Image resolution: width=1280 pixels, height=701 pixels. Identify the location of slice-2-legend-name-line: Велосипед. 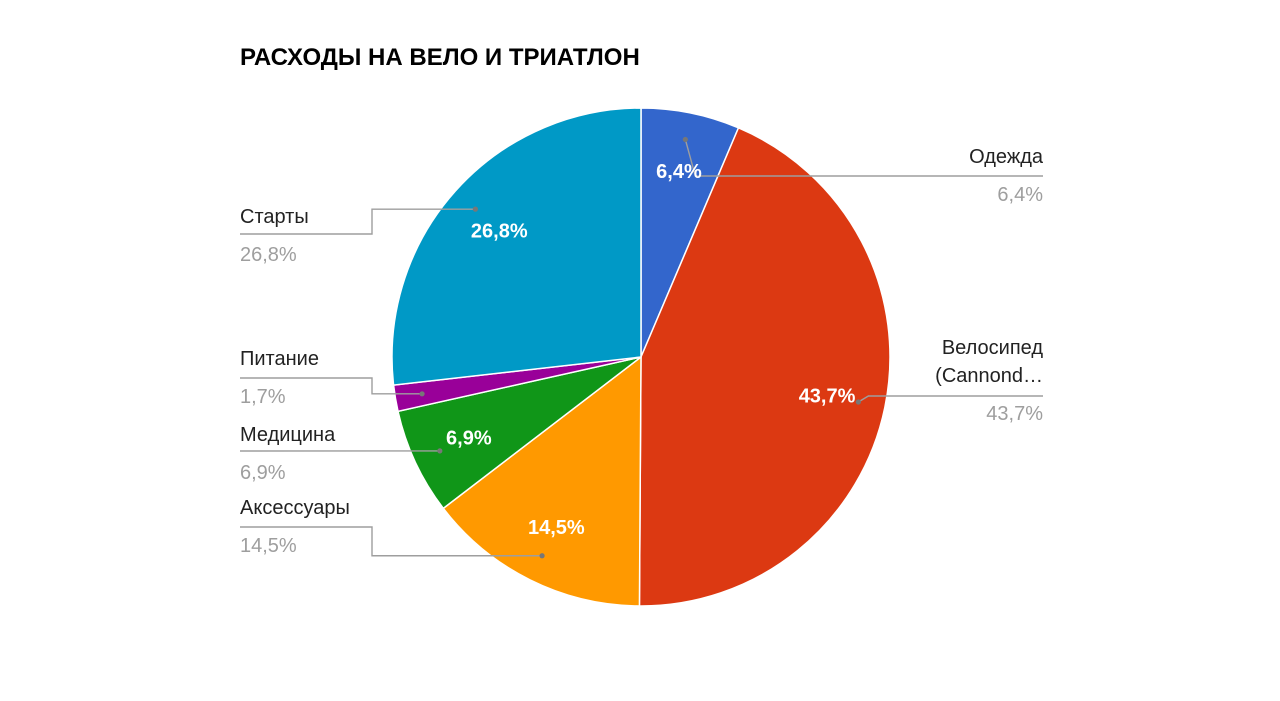
(993, 348).